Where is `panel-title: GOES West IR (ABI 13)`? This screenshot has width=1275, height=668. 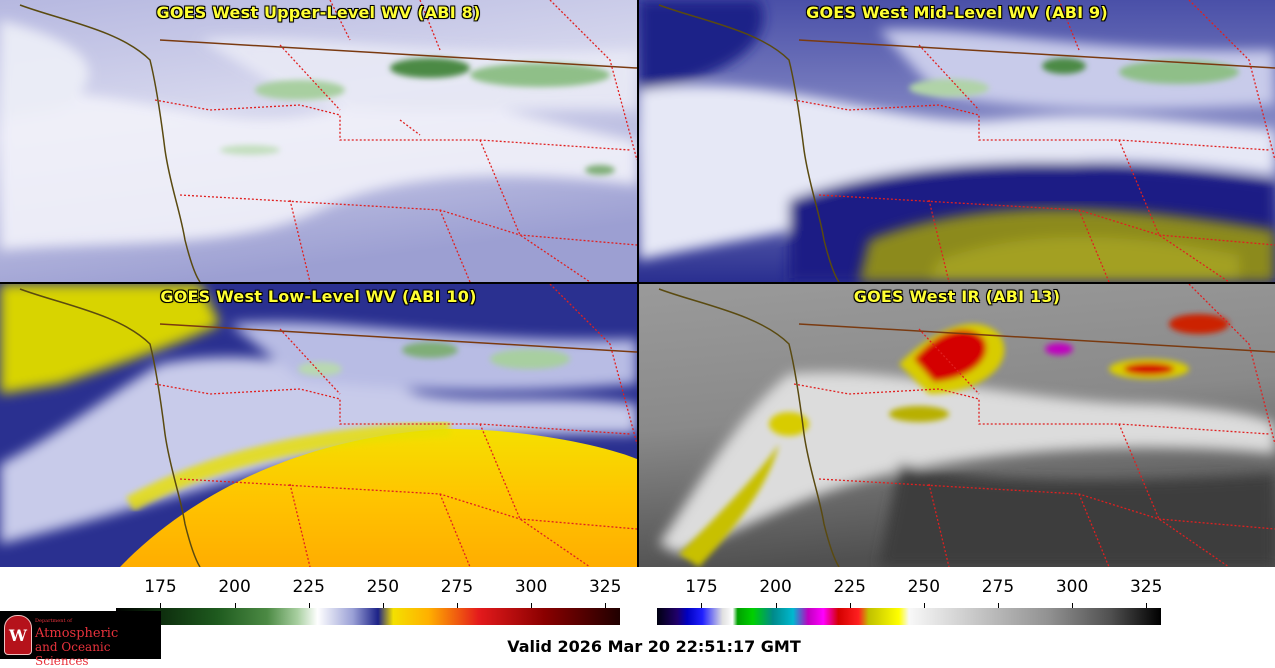
panel-title: GOES West IR (ABI 13) is located at coordinates (957, 296).